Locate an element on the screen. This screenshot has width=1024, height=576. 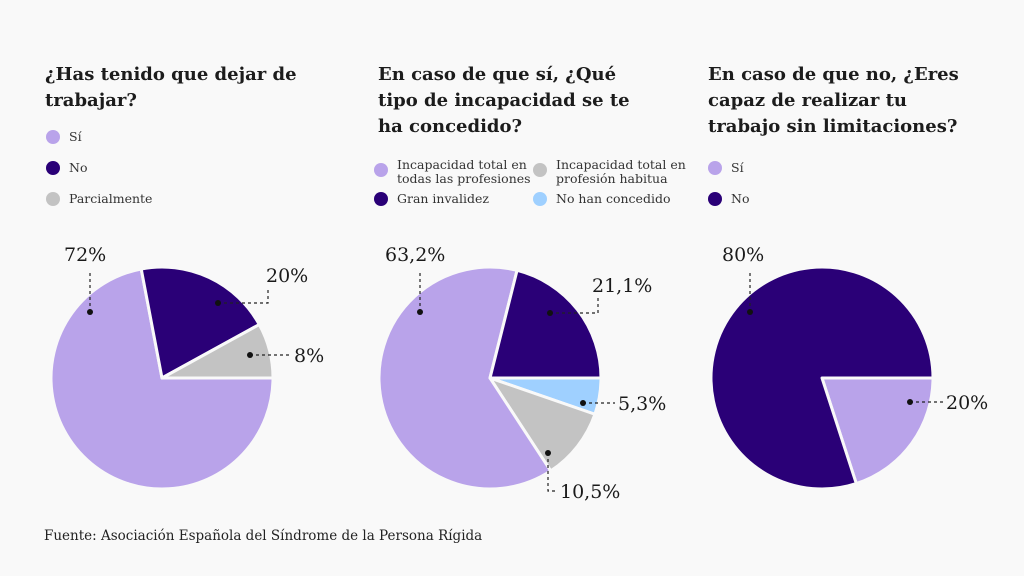
title-line: tipo de incapacidad se te is located at coordinates (504, 100).